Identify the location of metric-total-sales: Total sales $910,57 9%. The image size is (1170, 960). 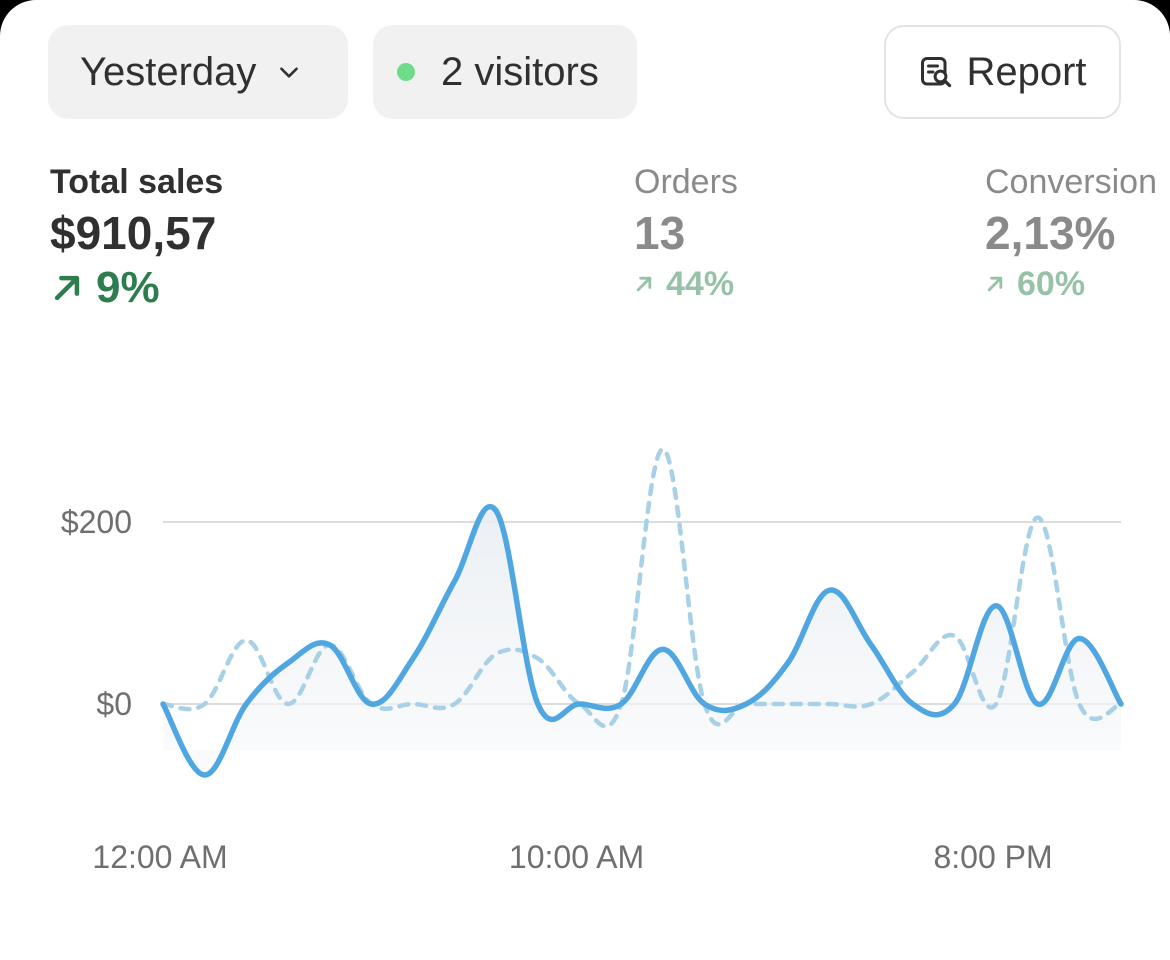
(136, 237).